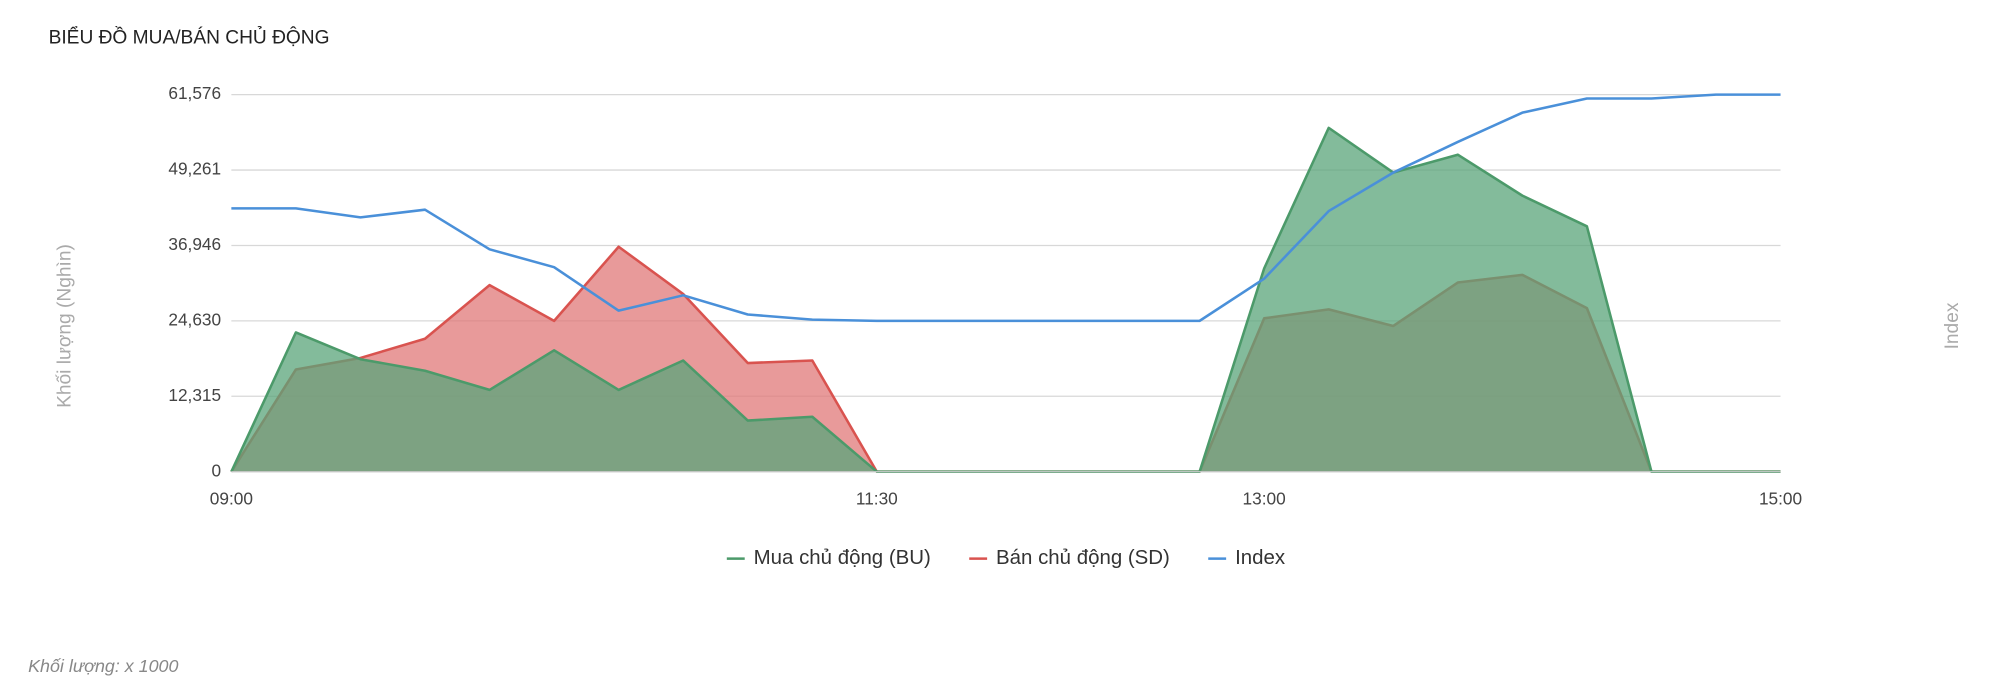 This screenshot has width=1994, height=698. I want to click on y-tick-label: 61,576, so click(194, 93).